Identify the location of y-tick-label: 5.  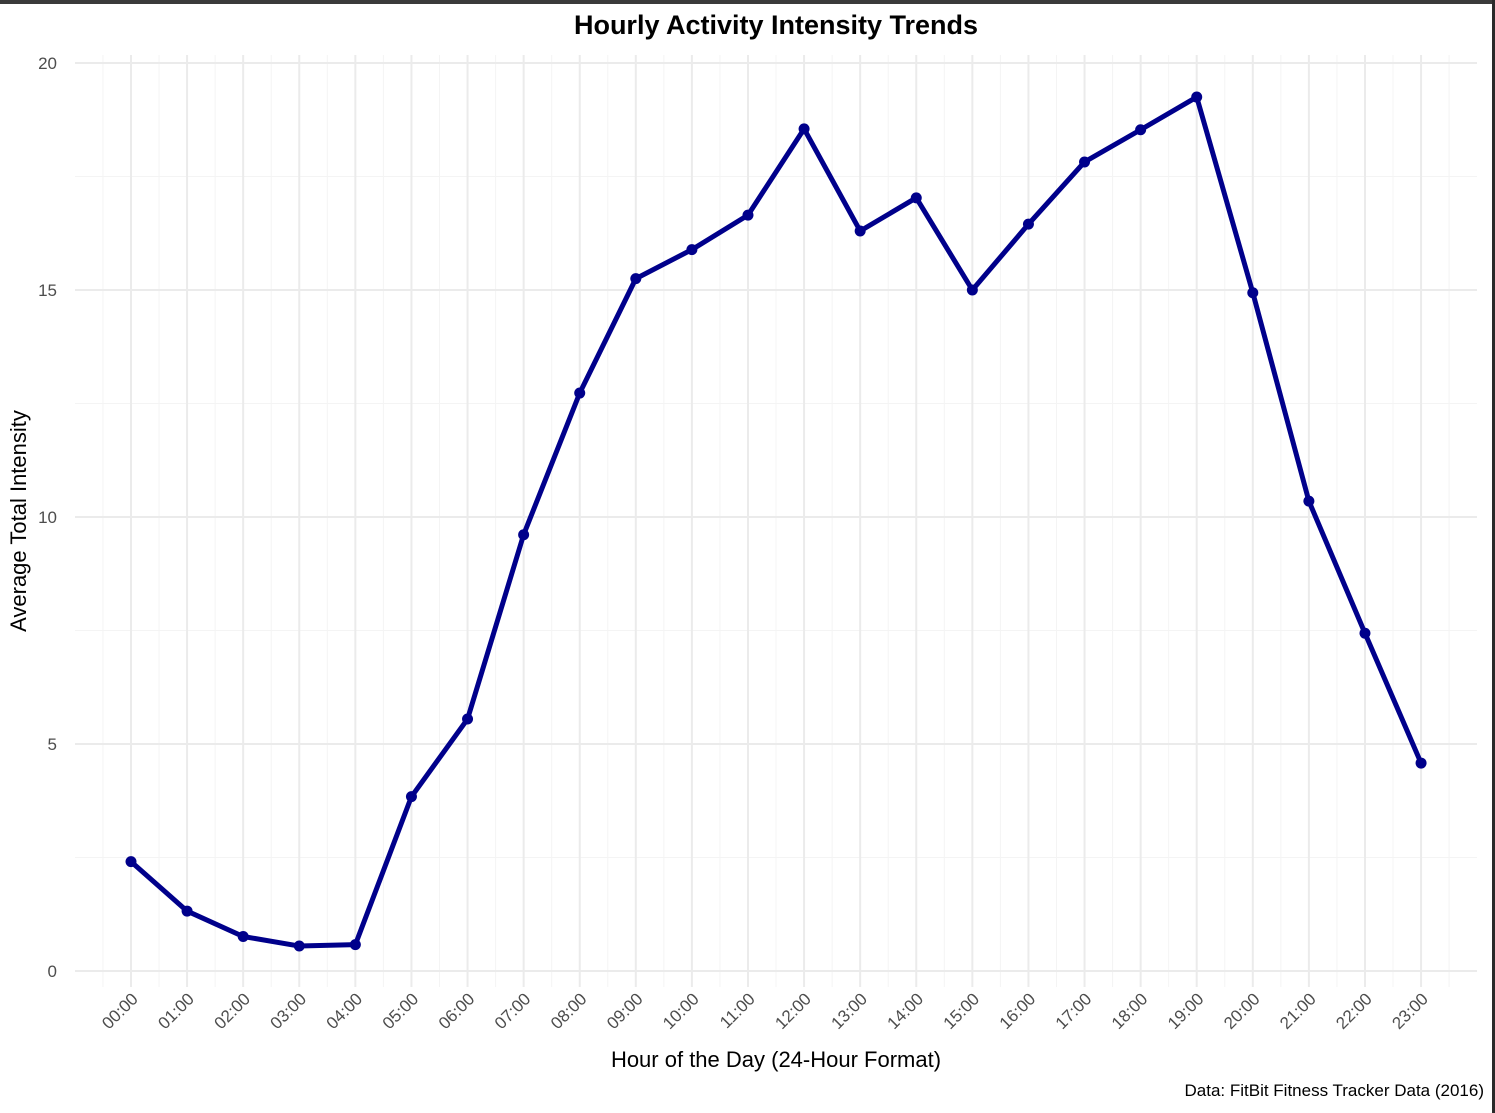
(52, 744).